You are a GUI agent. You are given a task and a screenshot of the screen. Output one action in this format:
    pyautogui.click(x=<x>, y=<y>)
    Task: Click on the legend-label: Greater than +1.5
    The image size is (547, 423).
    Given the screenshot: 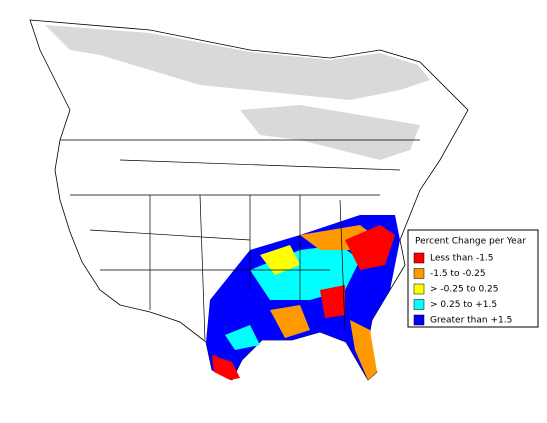 What is the action you would take?
    pyautogui.click(x=471, y=321)
    